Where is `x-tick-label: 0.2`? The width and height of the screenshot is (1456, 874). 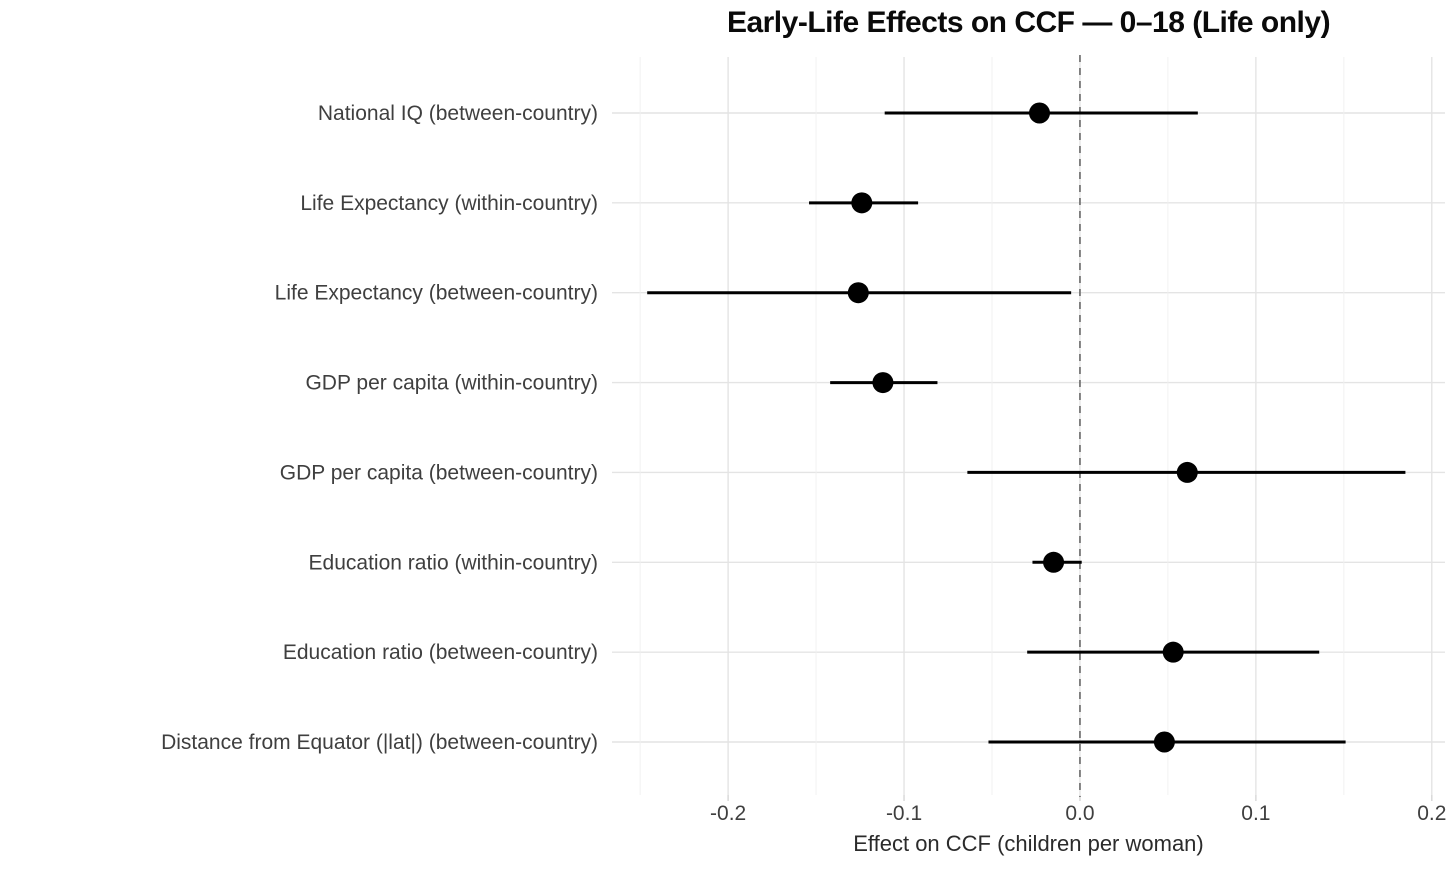
x-tick-label: 0.2 is located at coordinates (1431, 813).